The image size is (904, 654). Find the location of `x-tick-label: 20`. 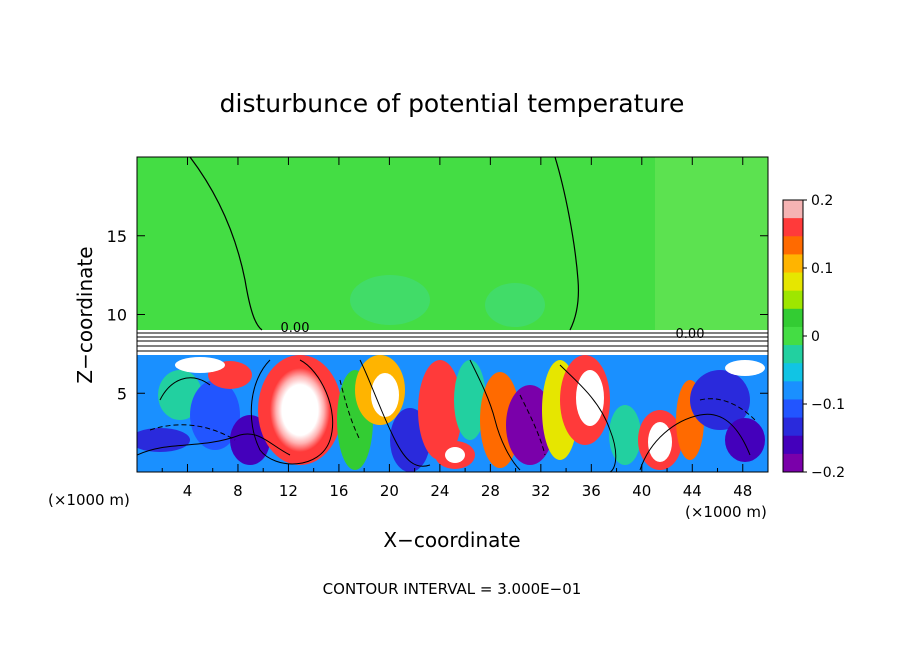

x-tick-label: 20 is located at coordinates (389, 491).